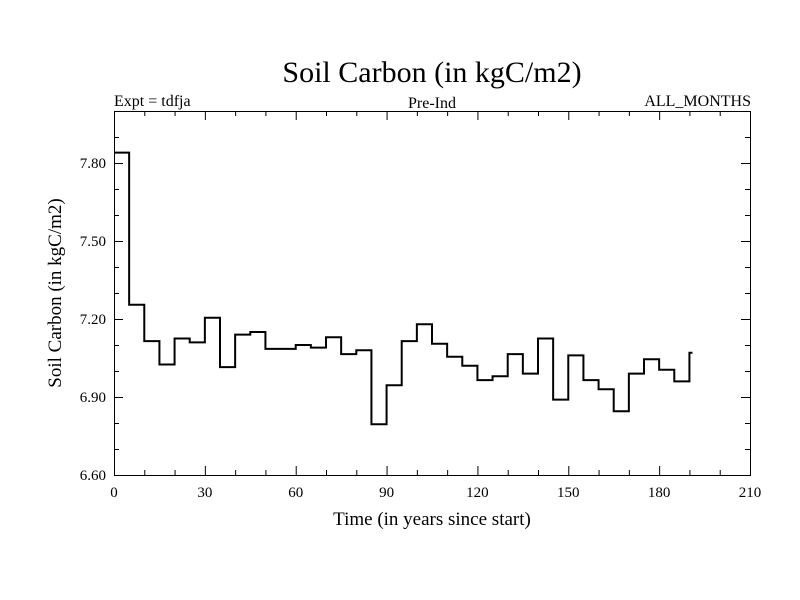 The width and height of the screenshot is (800, 600). What do you see at coordinates (295, 493) in the screenshot?
I see `x-tick-label: 60` at bounding box center [295, 493].